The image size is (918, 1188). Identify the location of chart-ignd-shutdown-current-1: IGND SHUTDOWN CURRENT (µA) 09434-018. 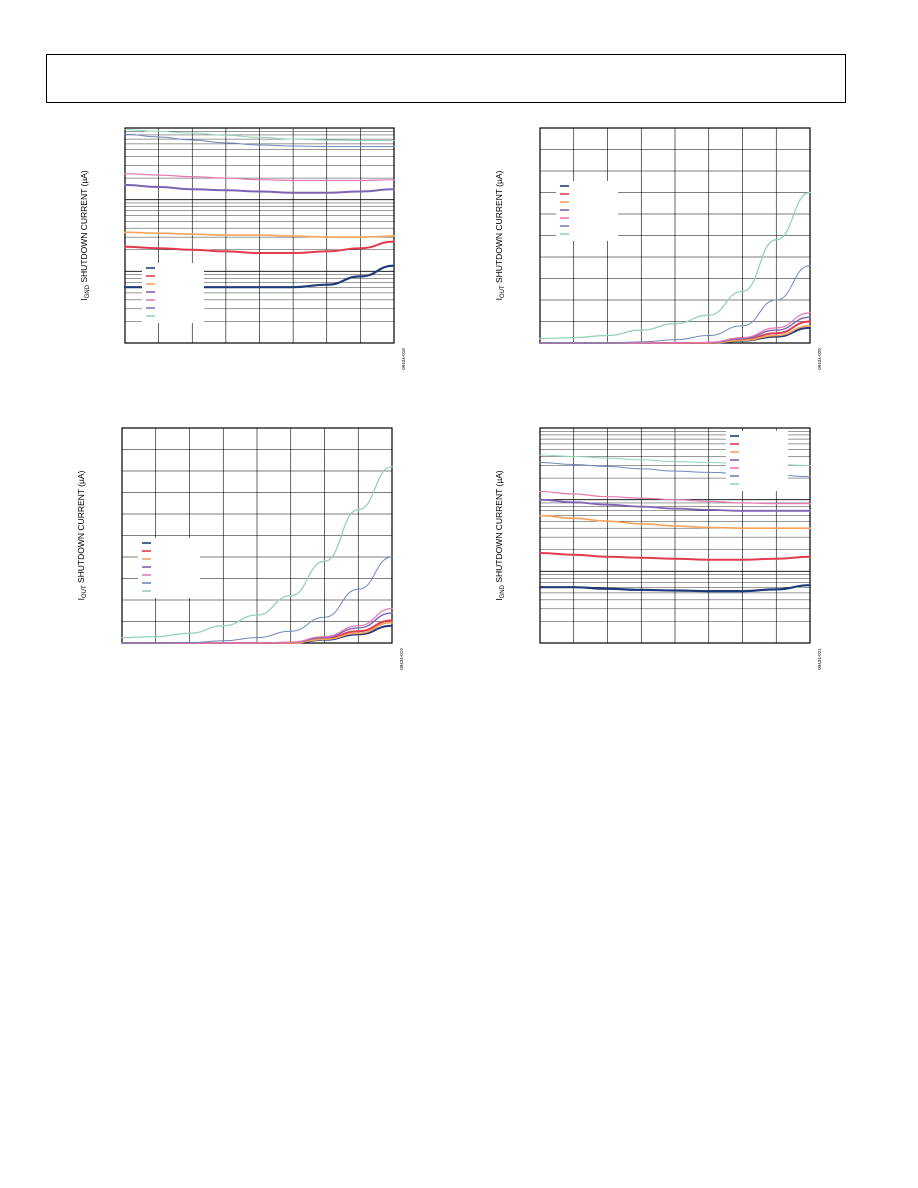
(250, 250).